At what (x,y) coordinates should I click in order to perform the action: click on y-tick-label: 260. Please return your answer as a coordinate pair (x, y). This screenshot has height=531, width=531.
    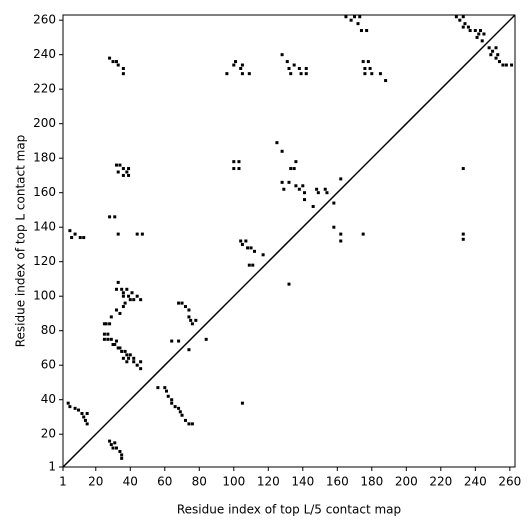
    Looking at the image, I should click on (44, 20).